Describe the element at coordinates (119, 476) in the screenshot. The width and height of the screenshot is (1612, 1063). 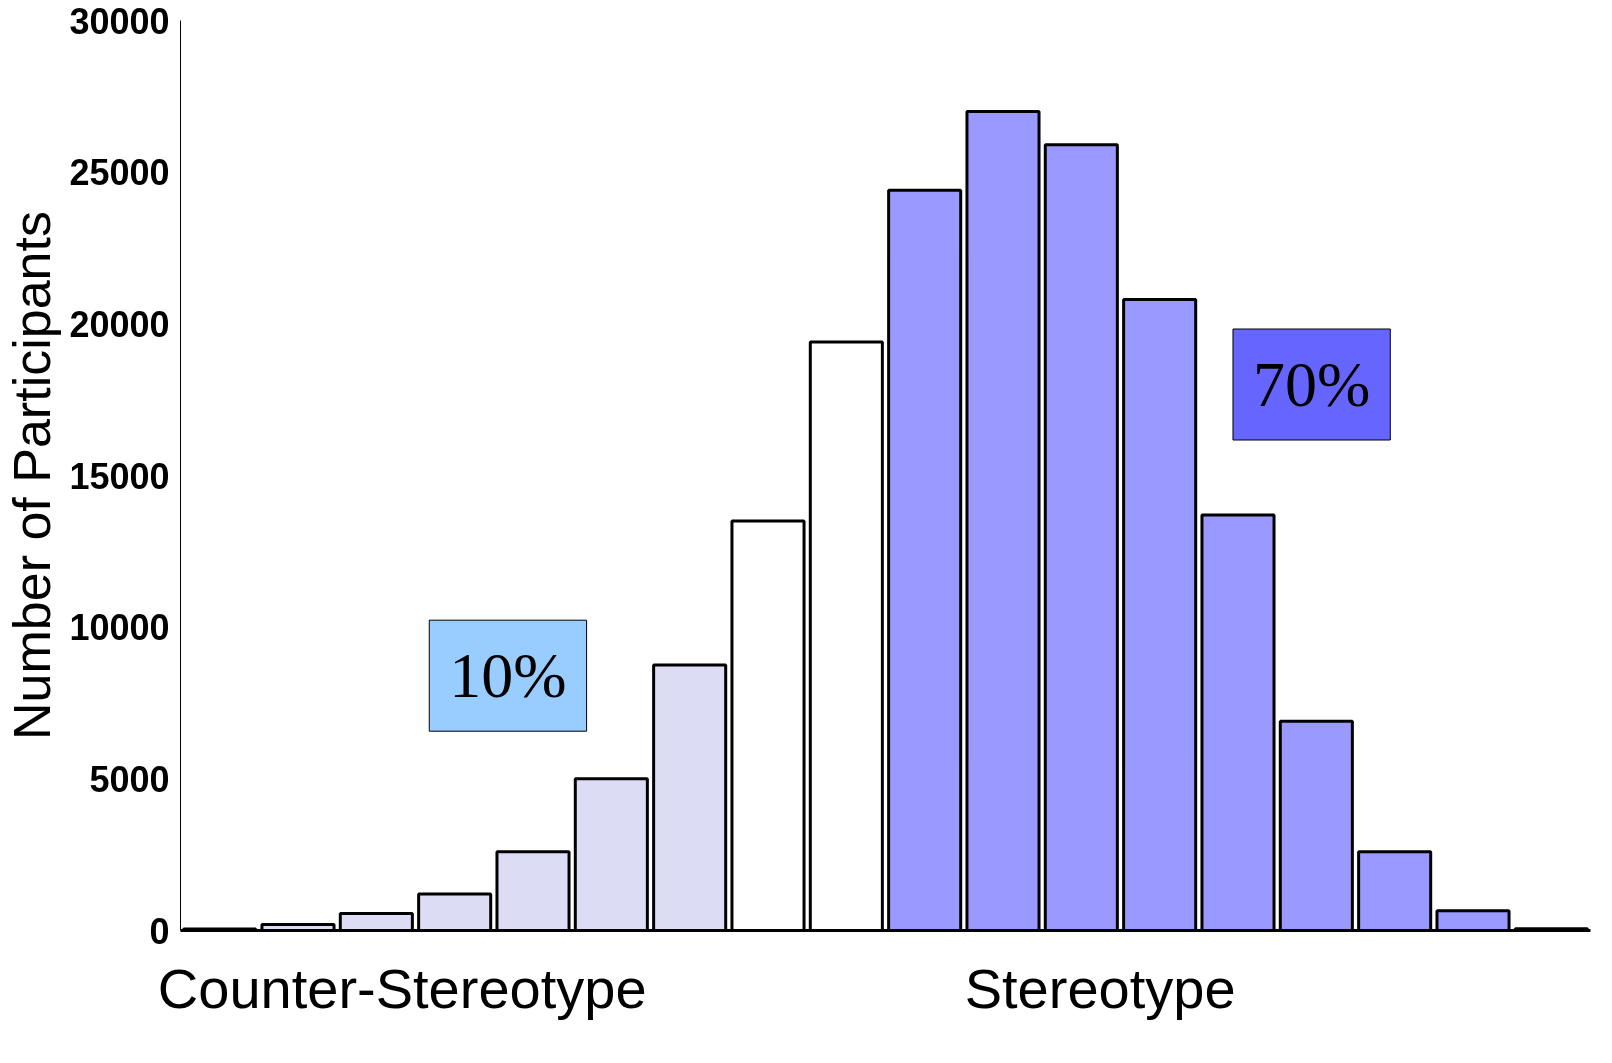
I see `y-tick-label: 15000` at that location.